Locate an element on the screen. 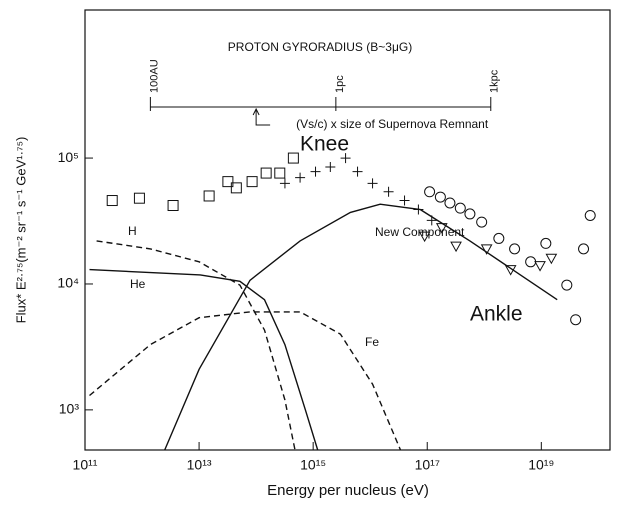  y-tick-label: 10⁵ is located at coordinates (68, 157).